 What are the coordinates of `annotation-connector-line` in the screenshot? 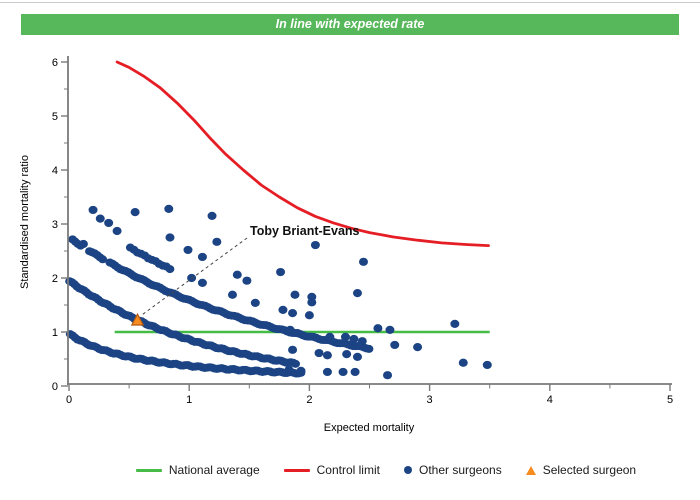 It's located at (194, 276).